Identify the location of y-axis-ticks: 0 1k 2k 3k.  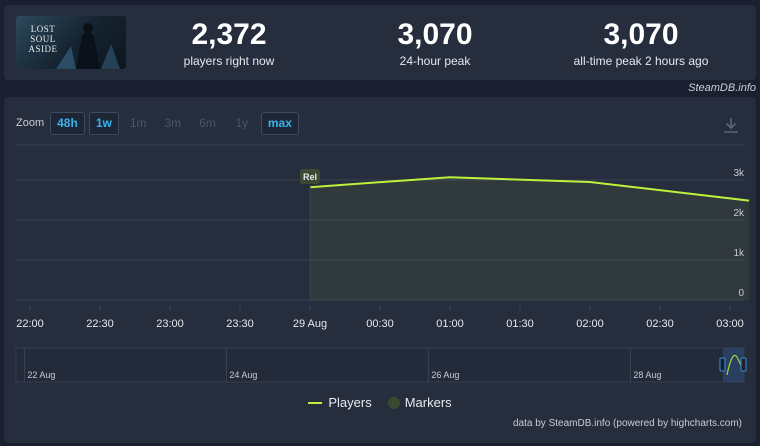
(739, 233).